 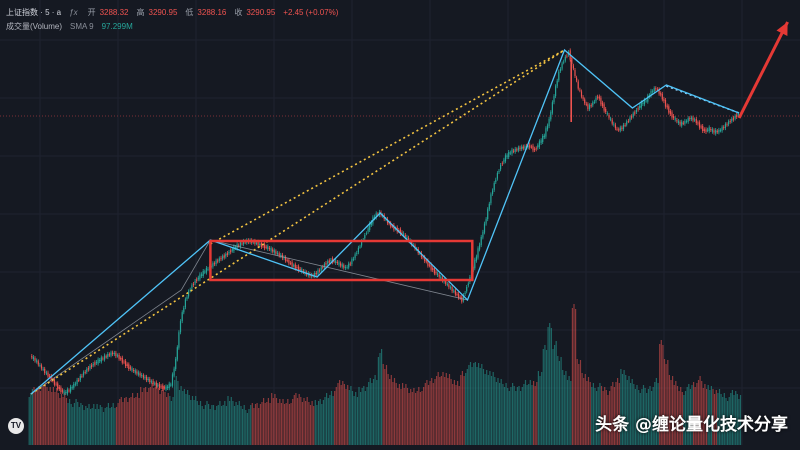 What do you see at coordinates (34, 26) in the screenshot?
I see `volume-label: 成交量(Volume)` at bounding box center [34, 26].